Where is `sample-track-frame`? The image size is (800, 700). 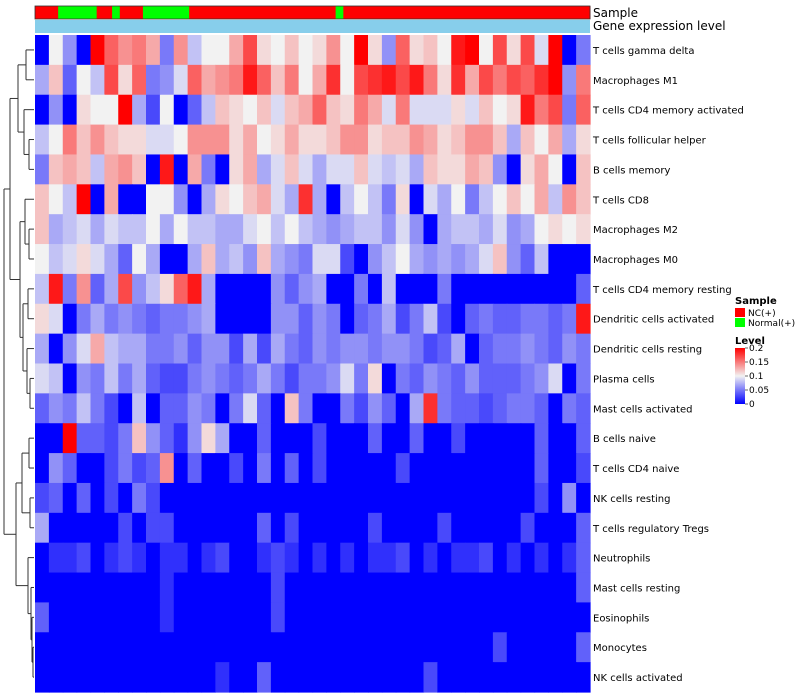 sample-track-frame is located at coordinates (312, 12).